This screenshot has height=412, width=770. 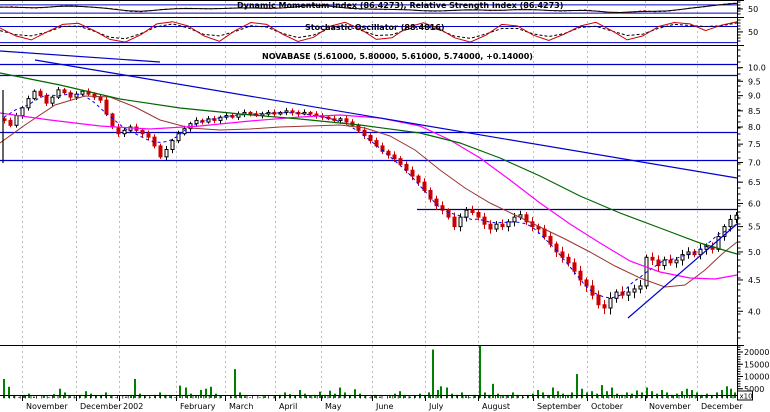 What do you see at coordinates (756, 364) in the screenshot?
I see `axis-label: 15000` at bounding box center [756, 364].